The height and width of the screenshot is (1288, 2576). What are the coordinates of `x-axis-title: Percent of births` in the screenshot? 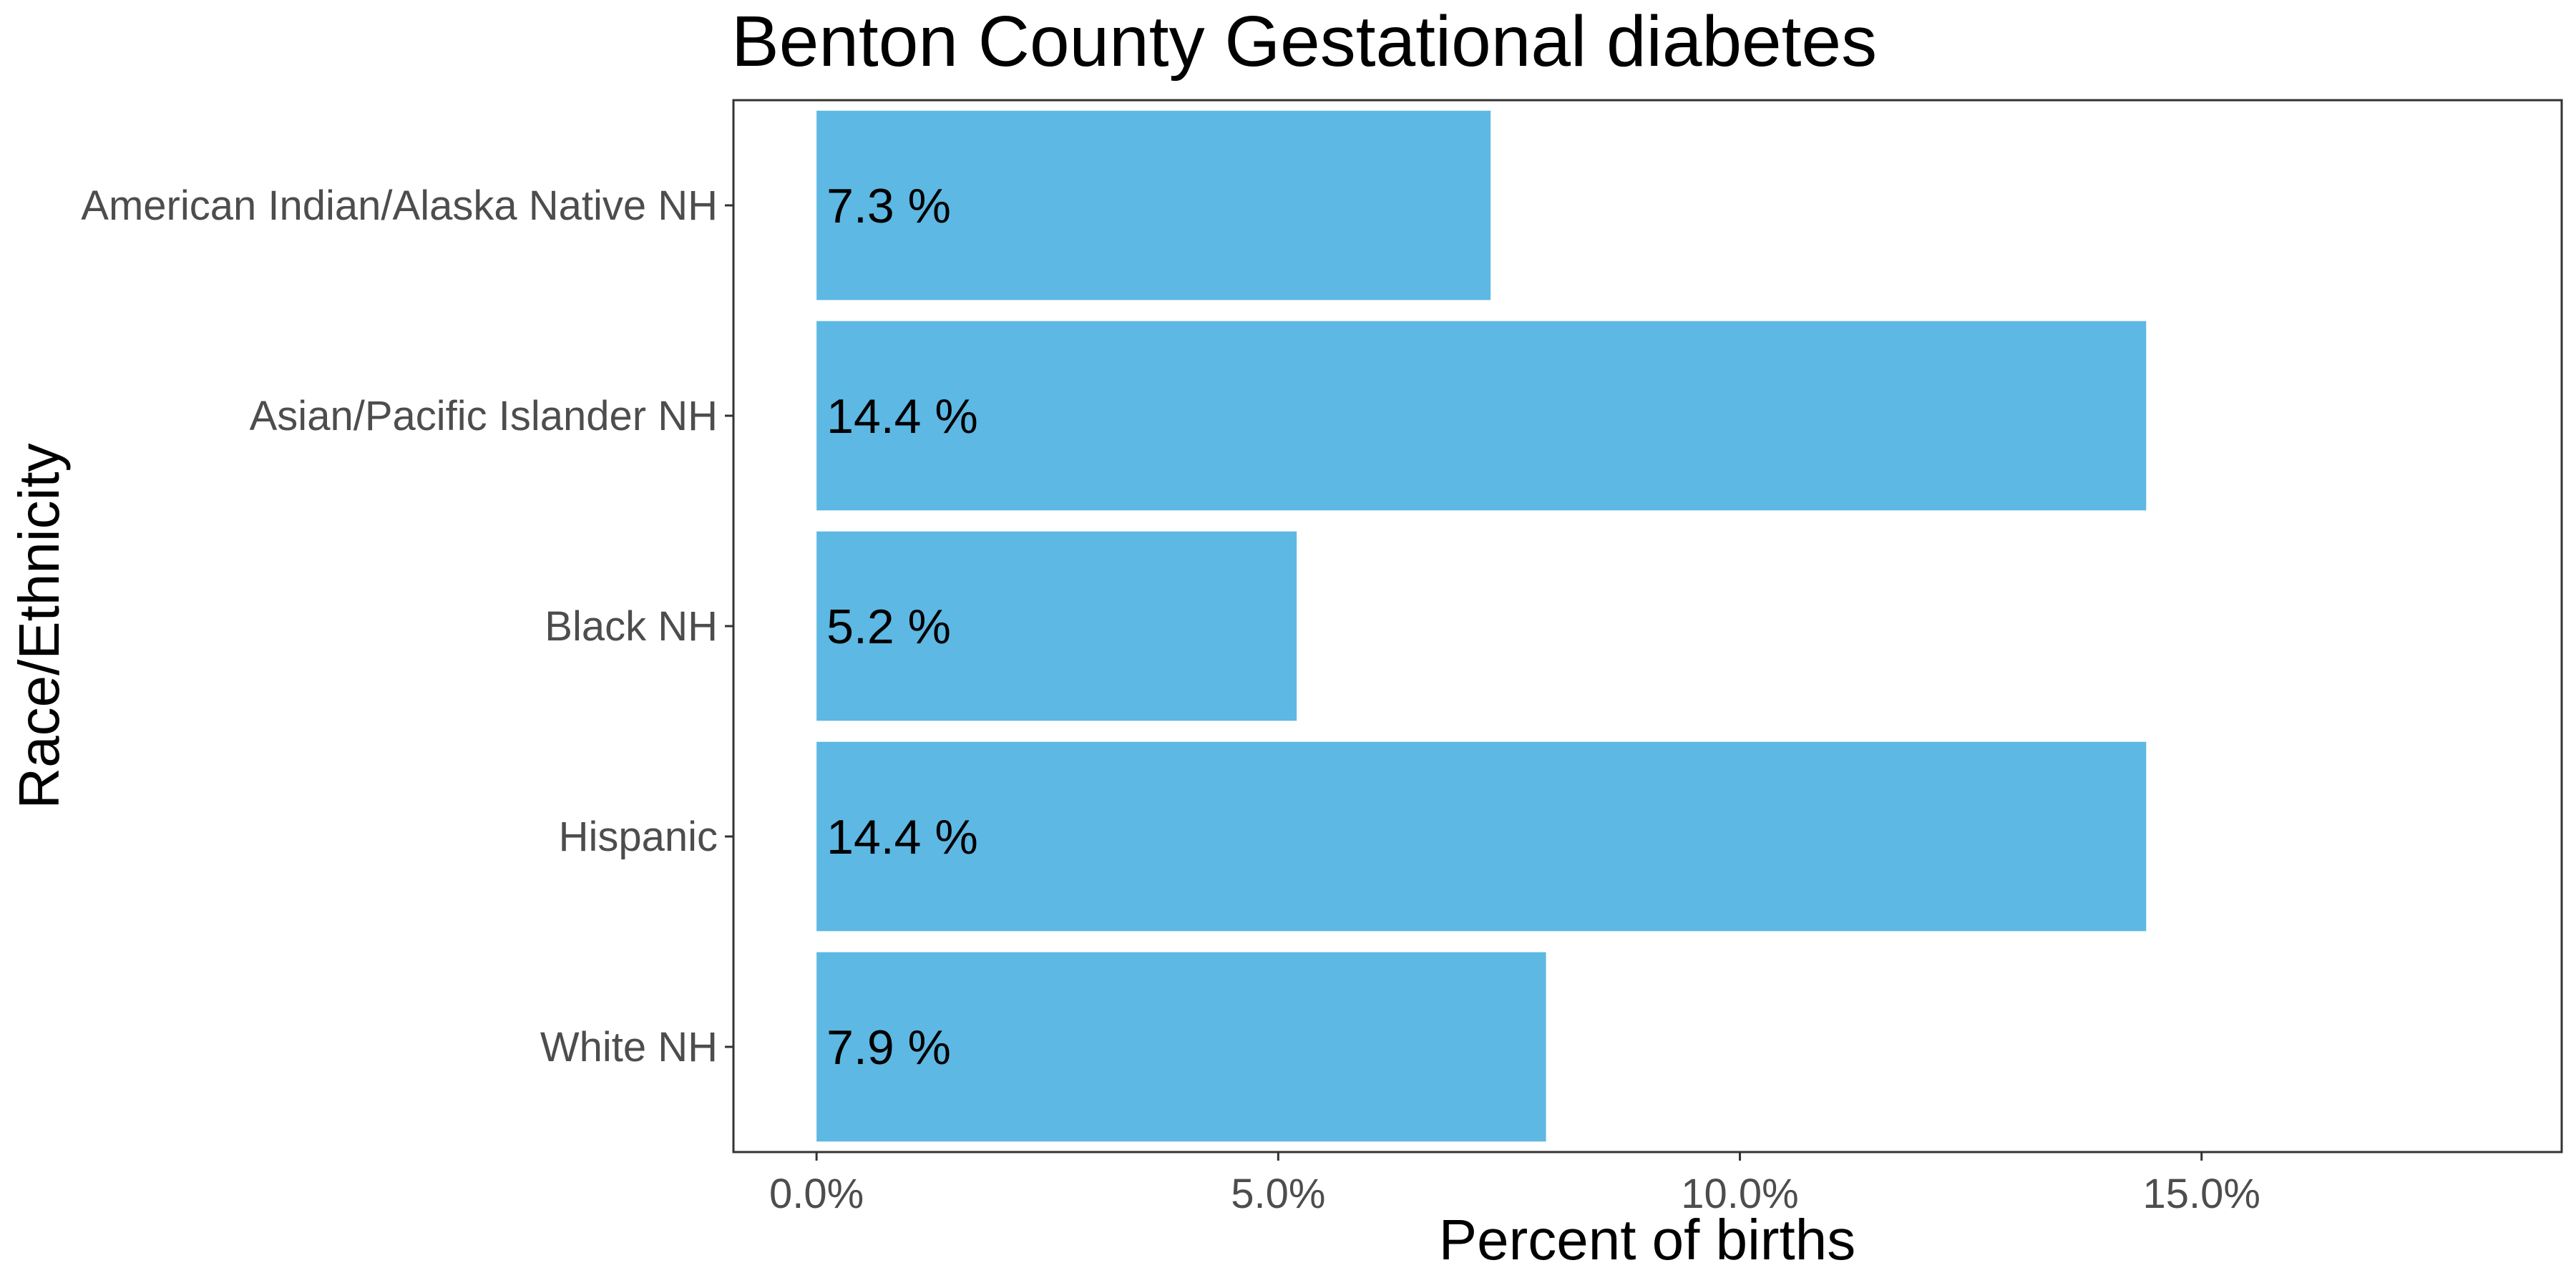 It's located at (1647, 1240).